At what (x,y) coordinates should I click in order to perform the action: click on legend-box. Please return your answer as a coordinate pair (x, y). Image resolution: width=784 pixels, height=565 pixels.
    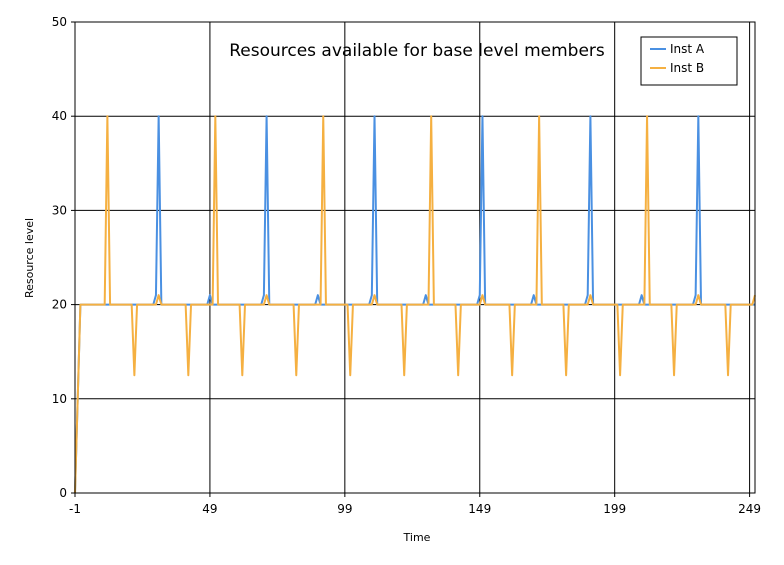
    Looking at the image, I should click on (689, 61).